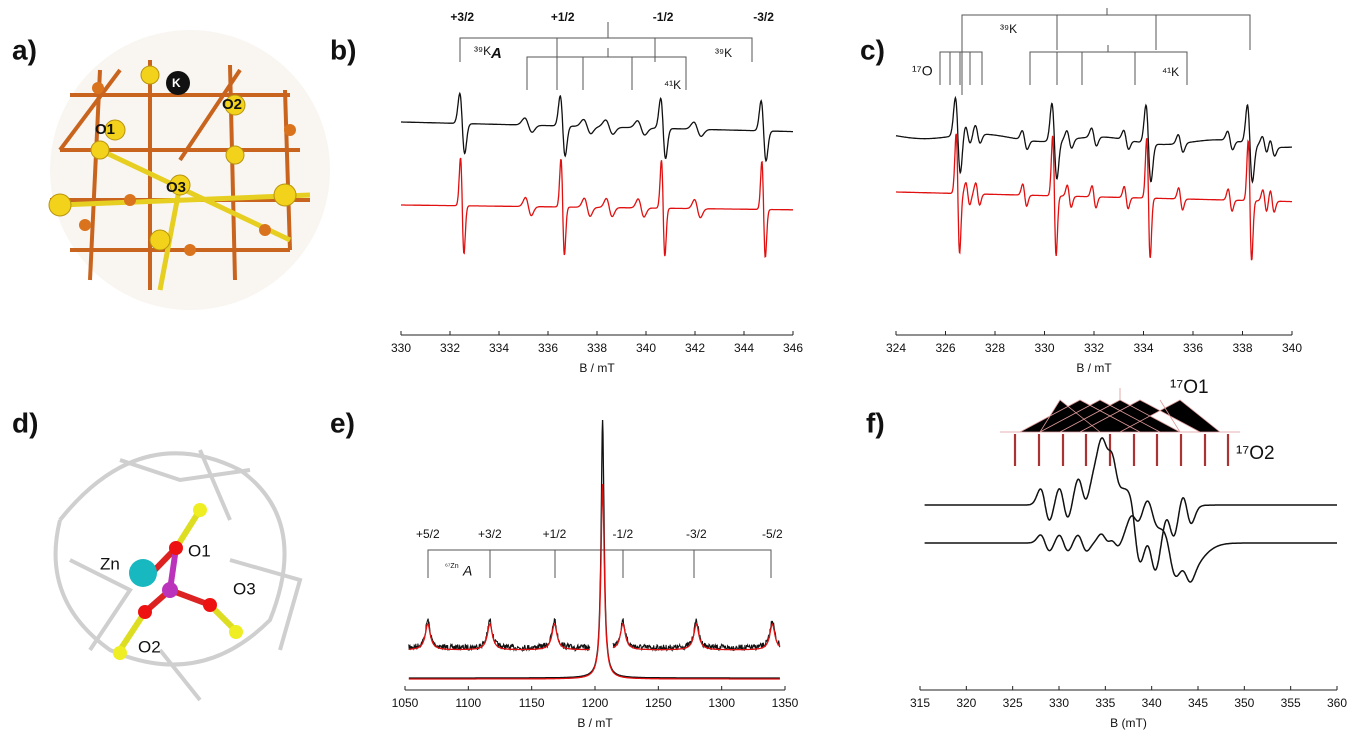 Image resolution: width=1352 pixels, height=745 pixels. What do you see at coordinates (343, 49) in the screenshot?
I see `panel-label: b)` at bounding box center [343, 49].